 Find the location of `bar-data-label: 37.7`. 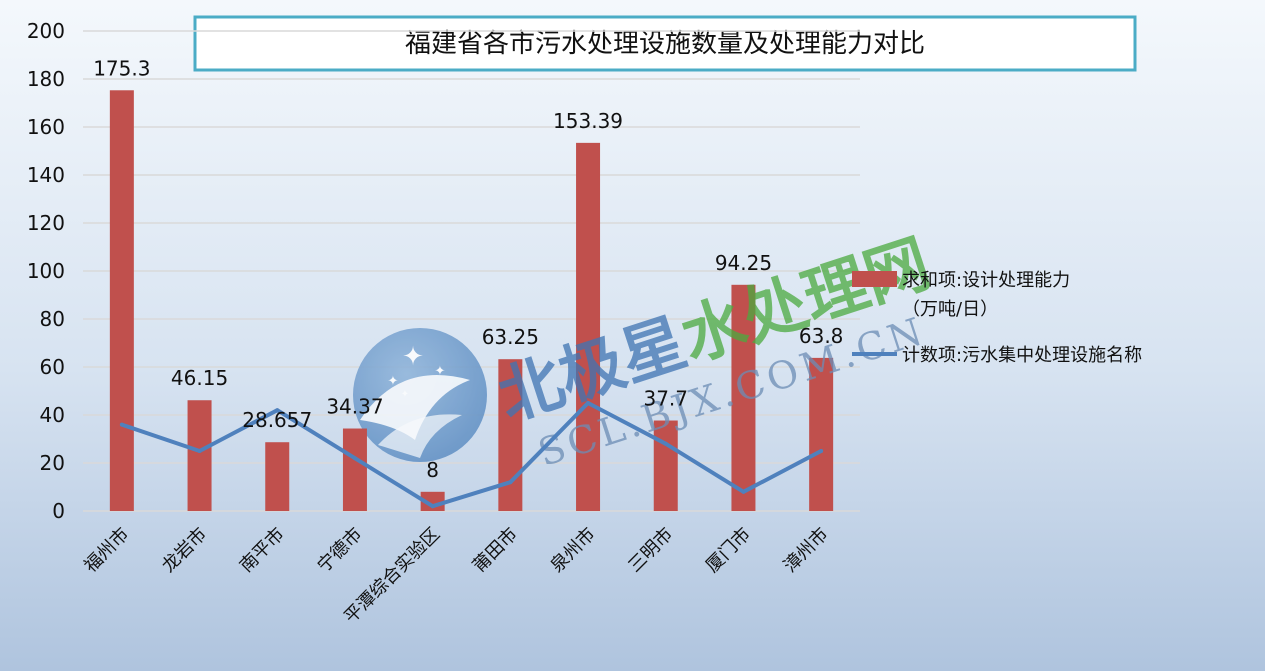

bar-data-label: 37.7 is located at coordinates (665, 399).